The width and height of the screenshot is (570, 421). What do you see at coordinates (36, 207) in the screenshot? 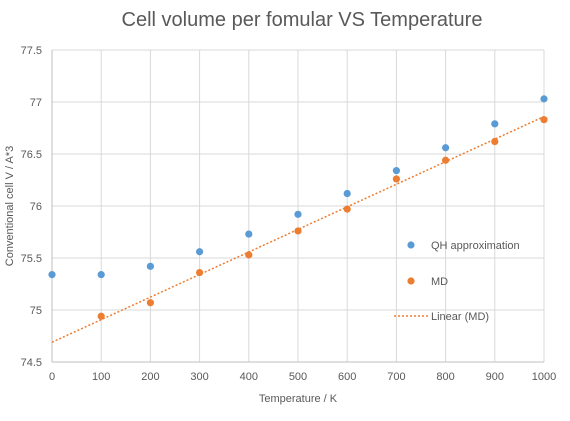
I see `y-tick-label: 76` at bounding box center [36, 207].